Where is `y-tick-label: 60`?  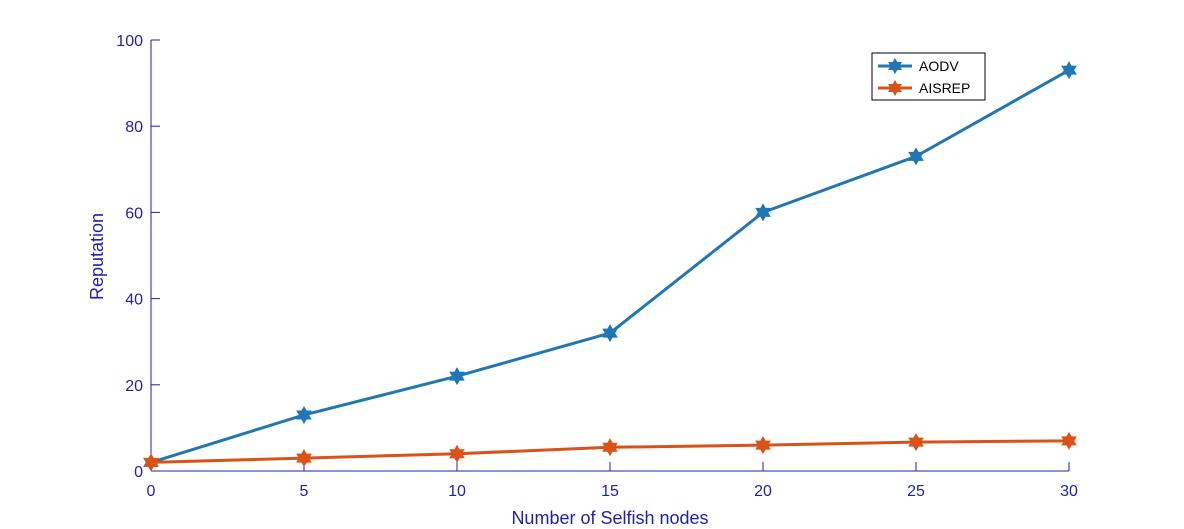
y-tick-label: 60 is located at coordinates (134, 213).